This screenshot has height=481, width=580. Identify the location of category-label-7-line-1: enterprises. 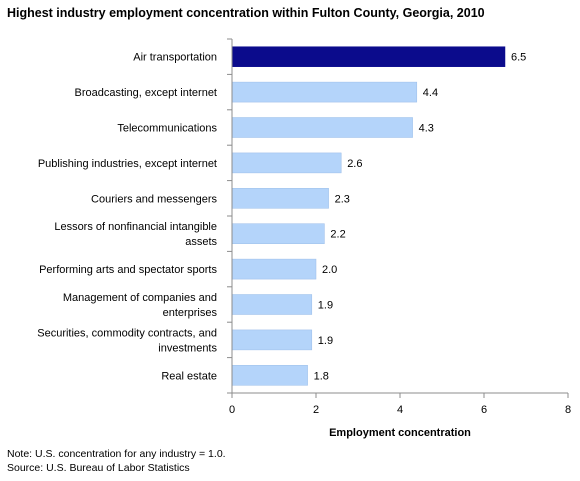
(190, 313).